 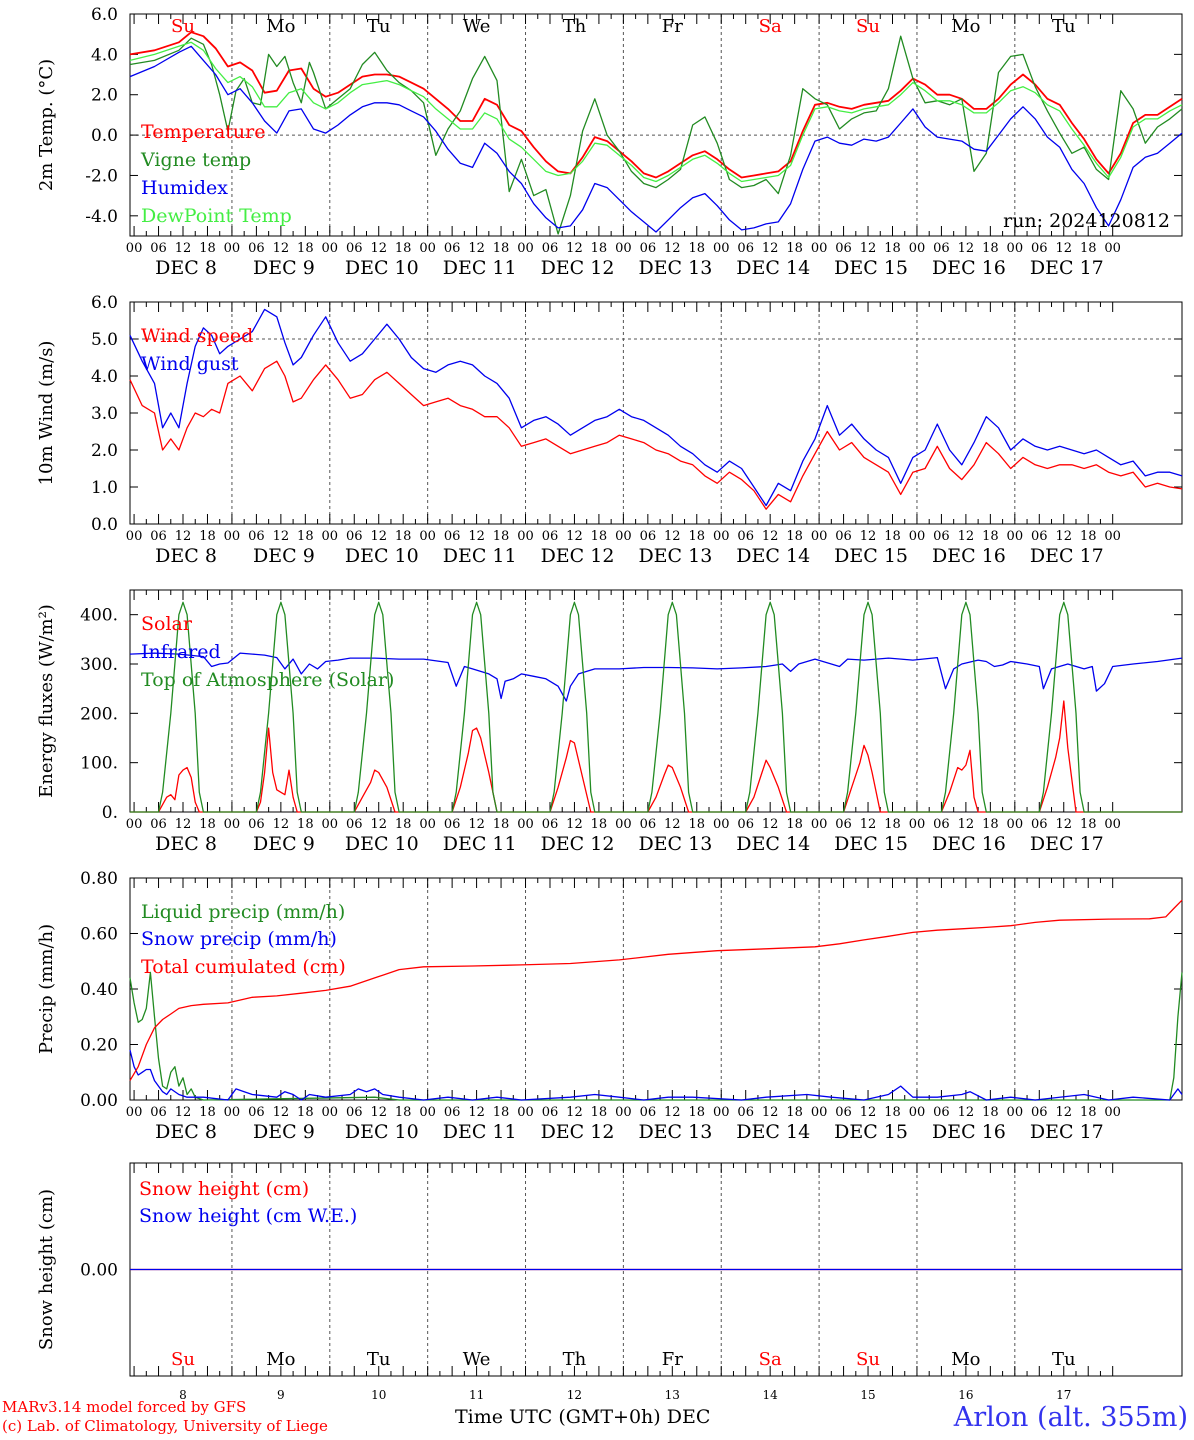 I want to click on y-tick-label: 6.0, so click(x=104, y=303).